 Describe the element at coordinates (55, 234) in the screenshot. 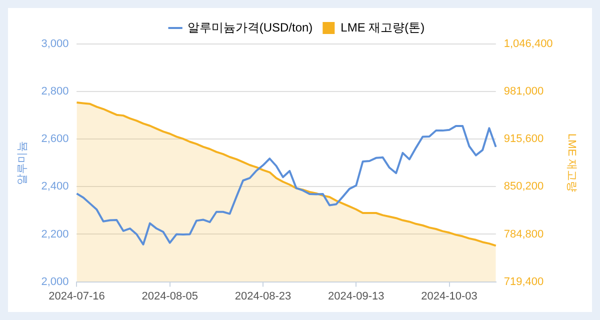

I see `y-tick-label: 2,200` at that location.